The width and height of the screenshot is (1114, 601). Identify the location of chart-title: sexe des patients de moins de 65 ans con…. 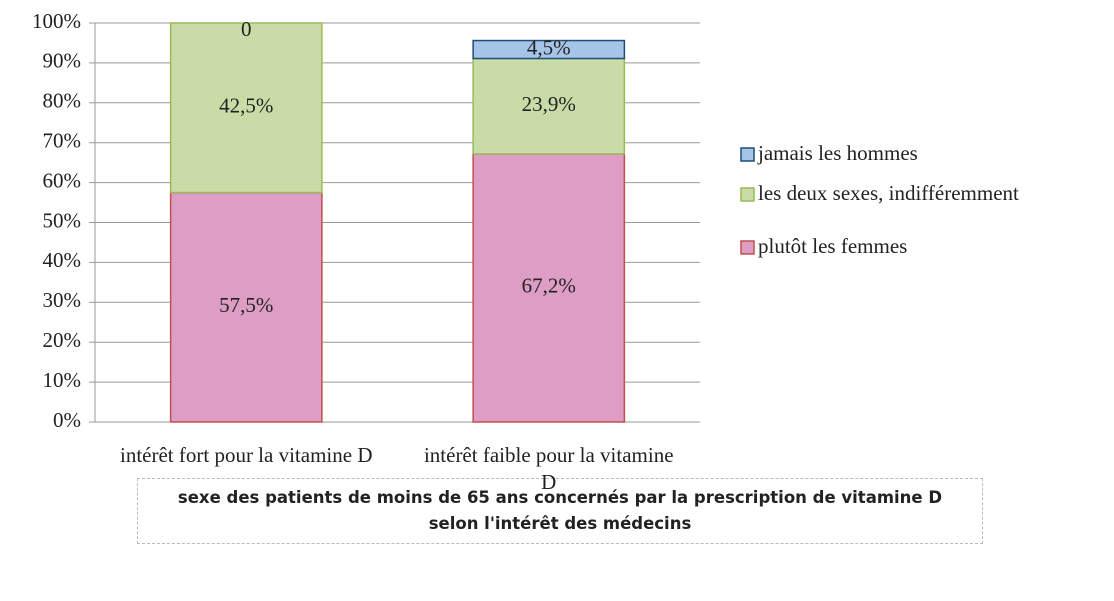
(560, 511).